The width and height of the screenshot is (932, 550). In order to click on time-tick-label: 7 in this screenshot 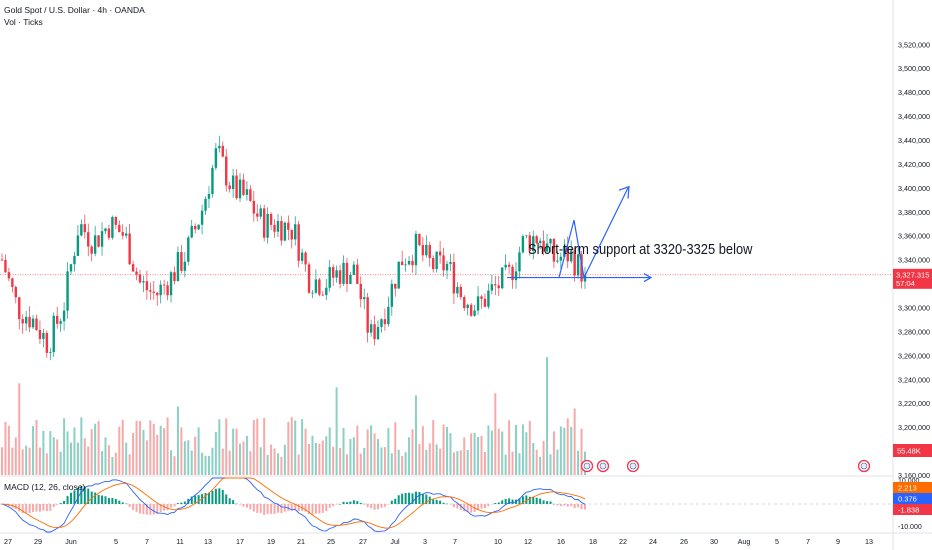, I will do `click(147, 541)`.